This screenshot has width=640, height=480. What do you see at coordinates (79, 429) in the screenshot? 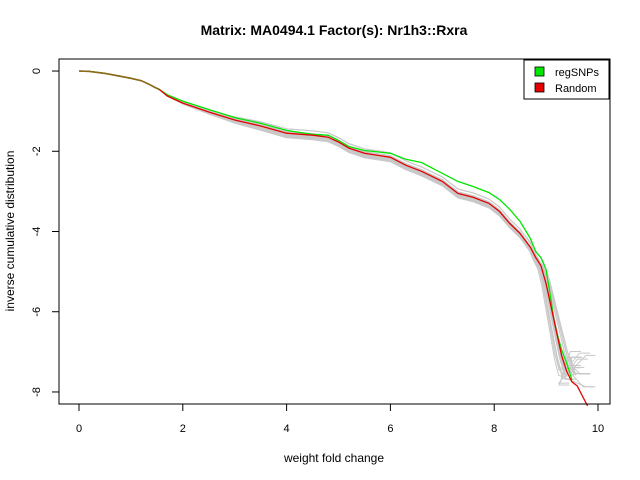
I see `x-tick-label: 0` at bounding box center [79, 429].